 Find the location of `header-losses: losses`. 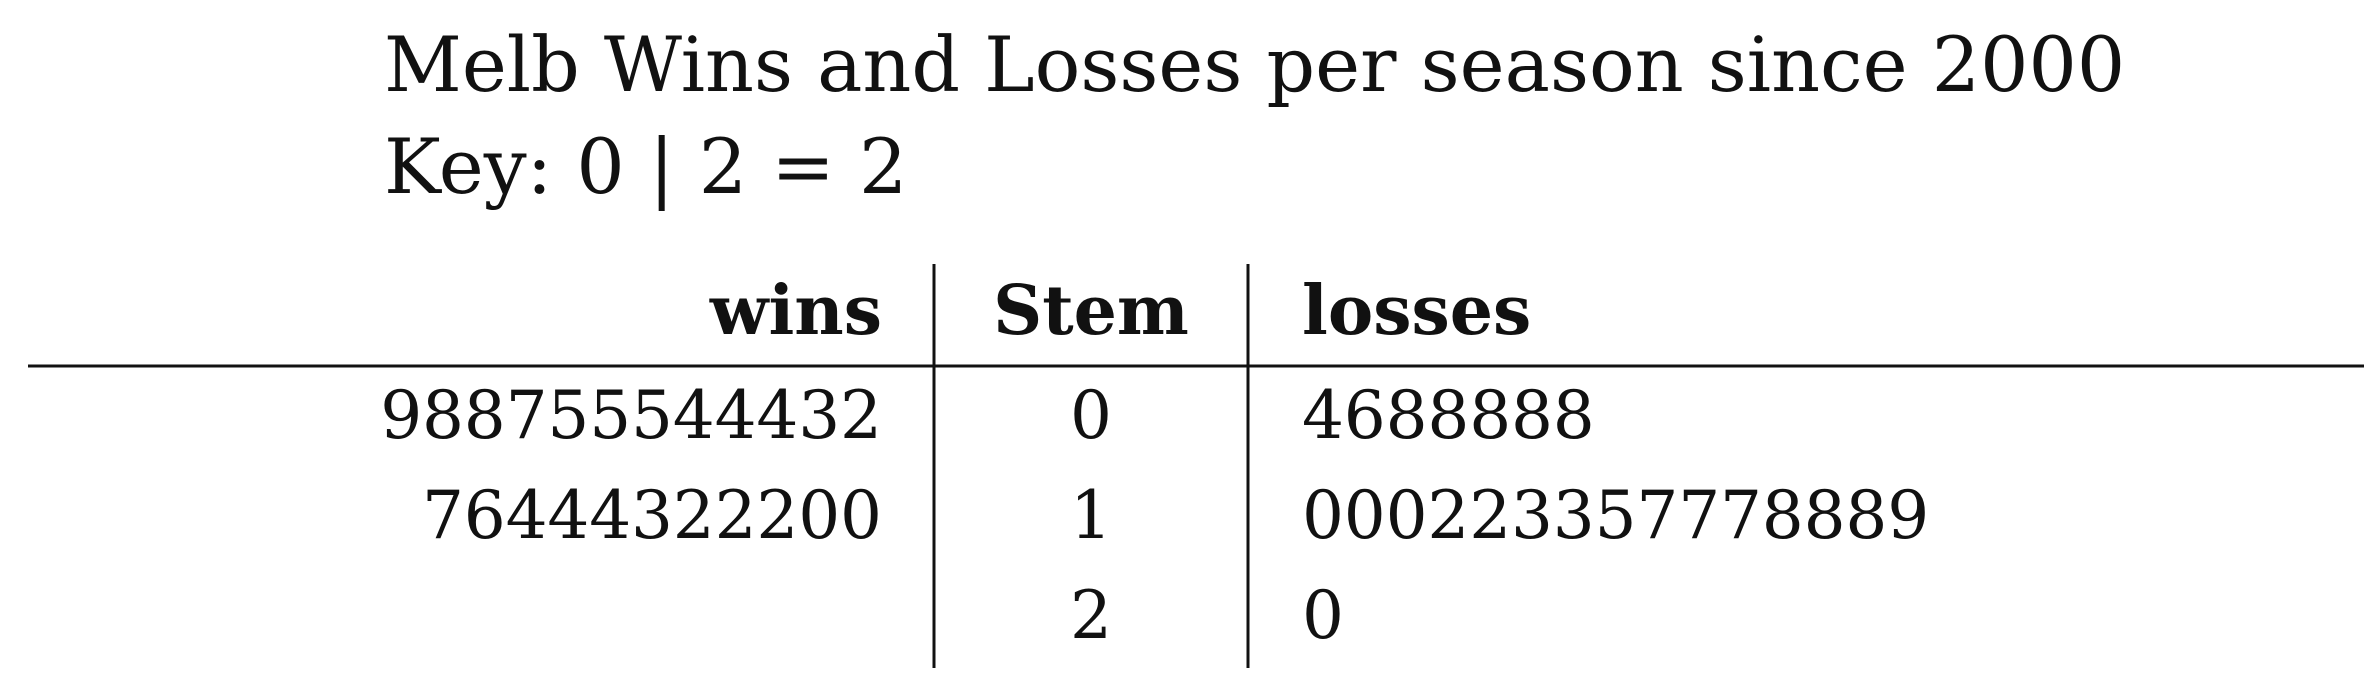

header-losses: losses is located at coordinates (1416, 311).